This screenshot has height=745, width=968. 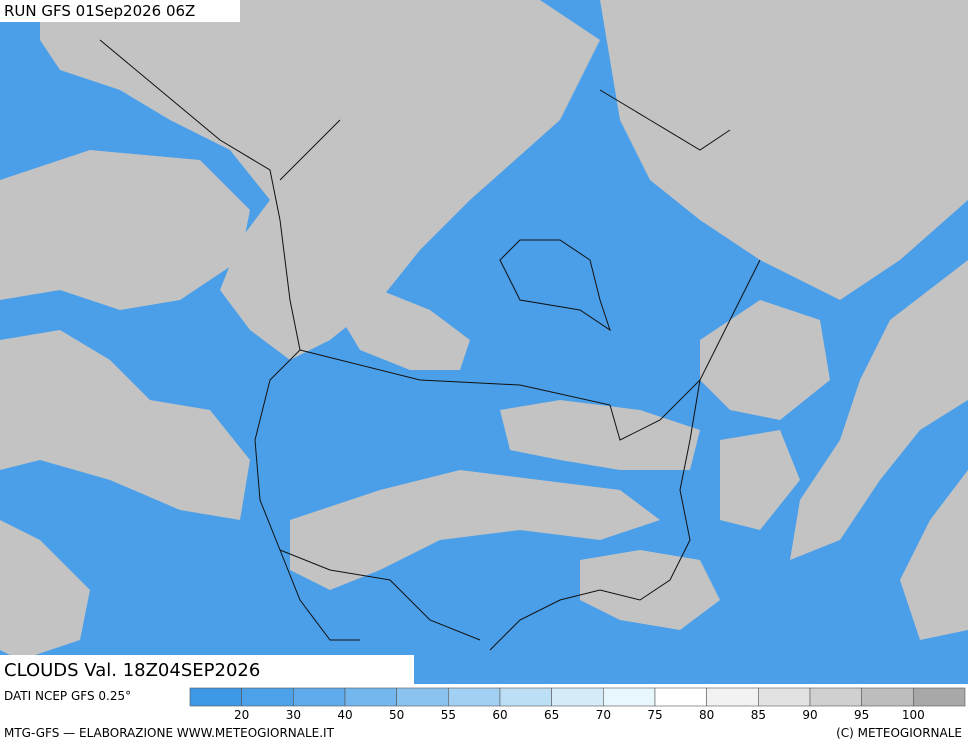 What do you see at coordinates (899, 733) in the screenshot?
I see `footer-right: (C) METEOGIORNALE` at bounding box center [899, 733].